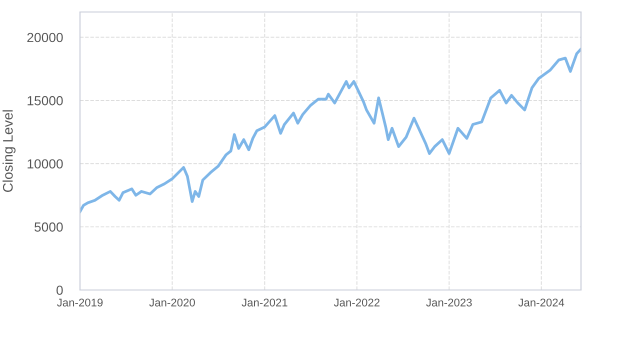 The image size is (623, 350). What do you see at coordinates (9, 151) in the screenshot?
I see `y-axis-title: Closing Level` at bounding box center [9, 151].